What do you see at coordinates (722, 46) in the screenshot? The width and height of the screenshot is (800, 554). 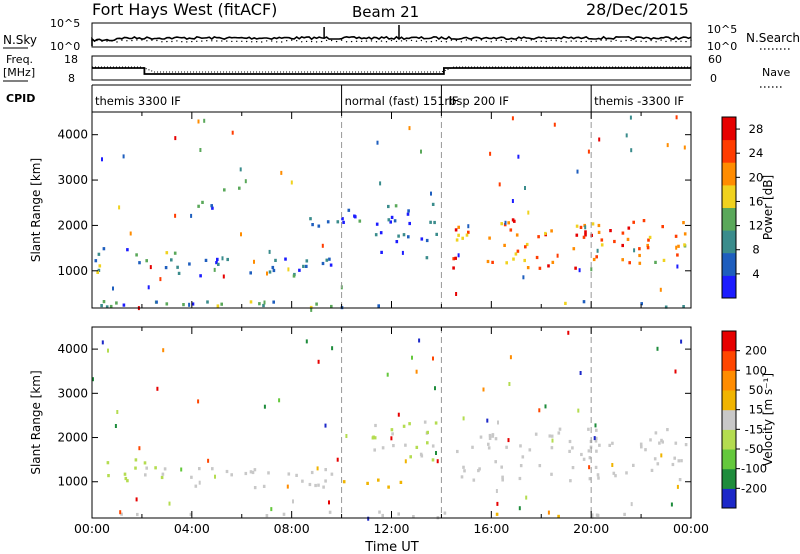 I see `nsky-right-tick-bottom: 10^0` at bounding box center [722, 46].